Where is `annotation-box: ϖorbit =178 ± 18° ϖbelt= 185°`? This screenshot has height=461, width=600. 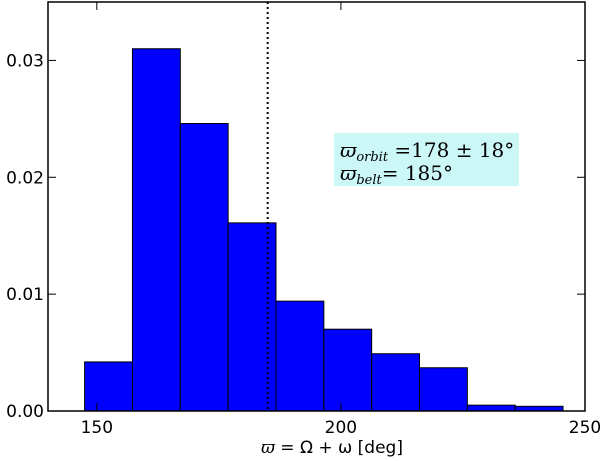 annotation-box: ϖorbit =178 ± 18° ϖbelt= 185° is located at coordinates (426, 160).